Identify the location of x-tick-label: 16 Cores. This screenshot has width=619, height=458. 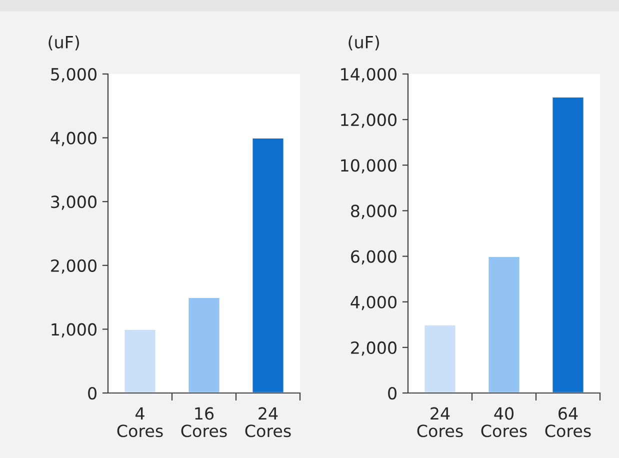
(204, 422).